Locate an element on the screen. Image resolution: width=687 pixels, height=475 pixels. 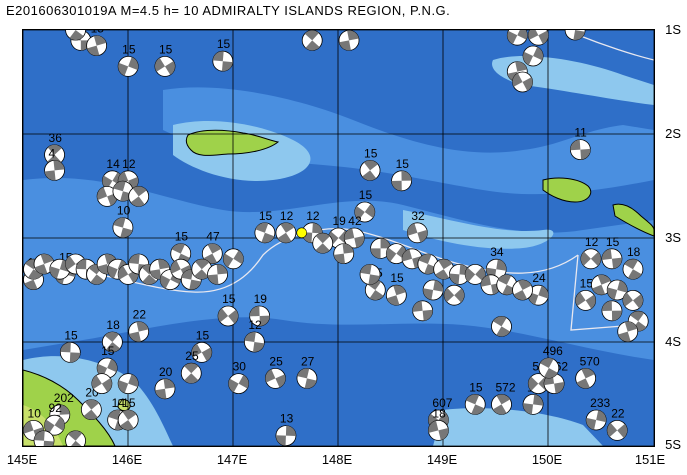
lat-label-4s: 4S is located at coordinates (673, 341).